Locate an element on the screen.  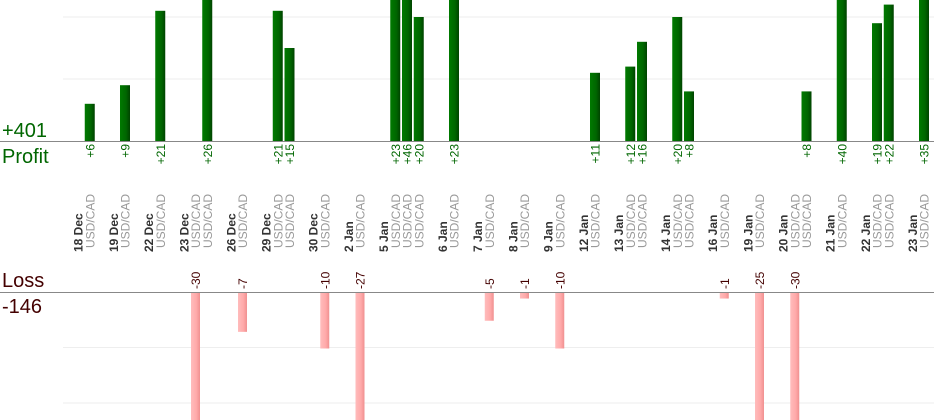
profit-value-label: +20 is located at coordinates (419, 154).